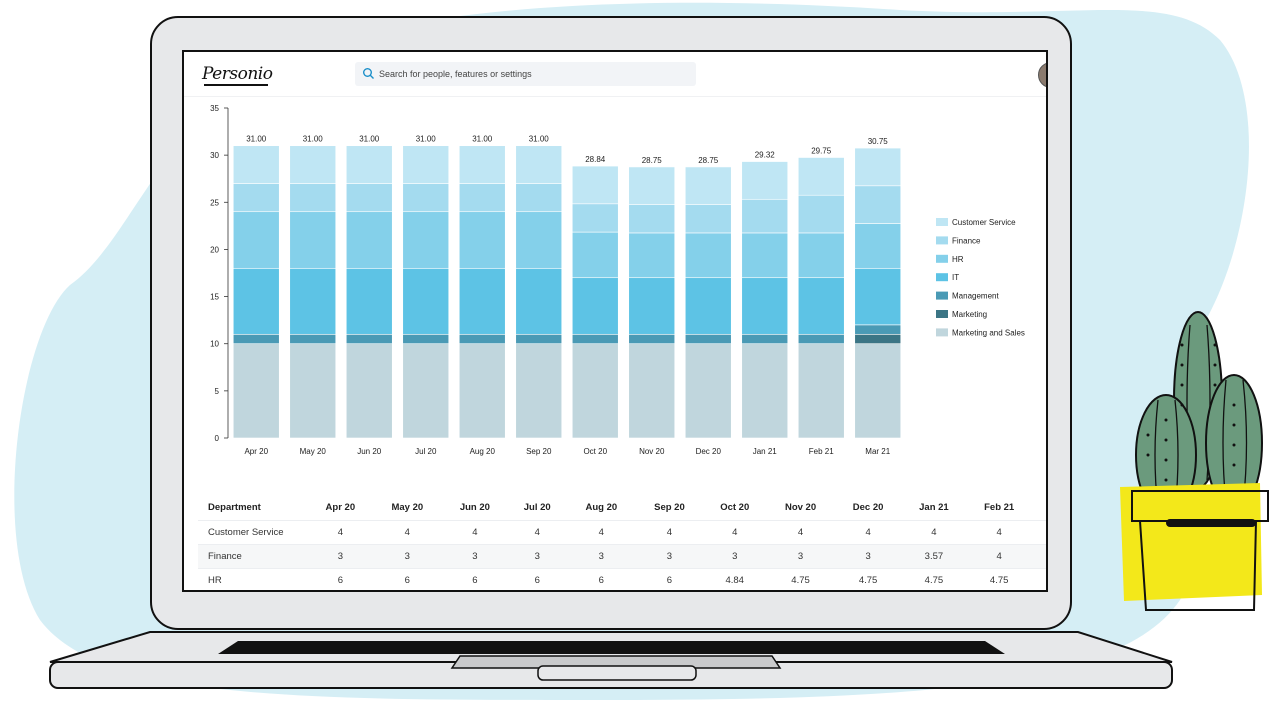 This screenshot has width=1270, height=723. What do you see at coordinates (407, 507) in the screenshot?
I see `table-header-cell: May 20` at bounding box center [407, 507].